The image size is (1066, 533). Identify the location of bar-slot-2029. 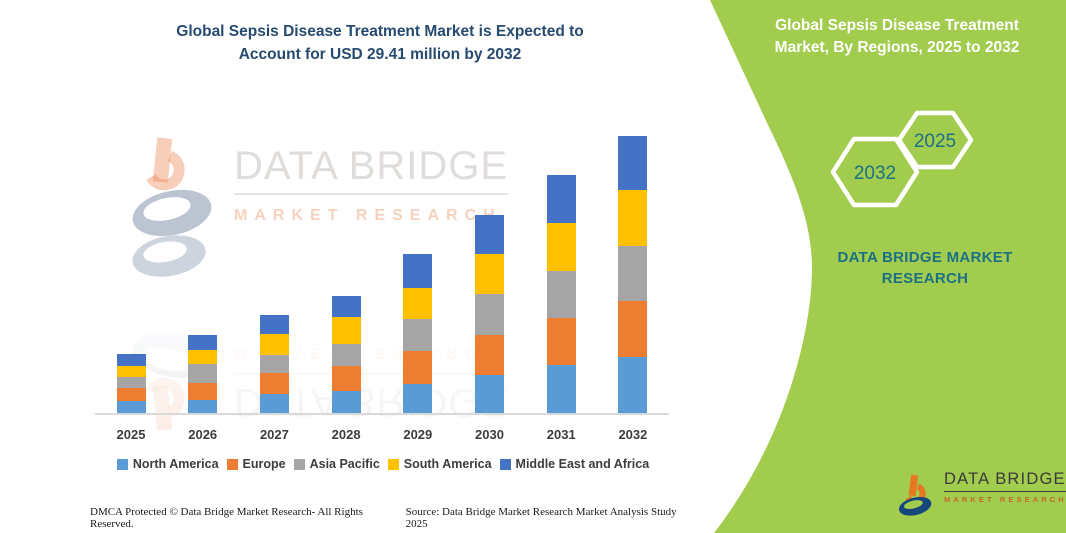
(418, 333).